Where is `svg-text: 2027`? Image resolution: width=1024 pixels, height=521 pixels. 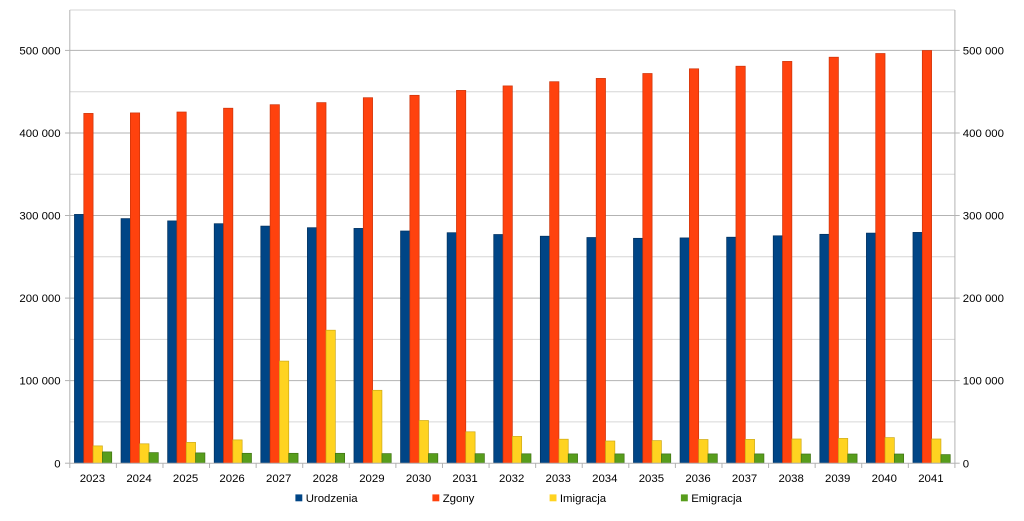
svg-text: 2027 is located at coordinates (278, 479).